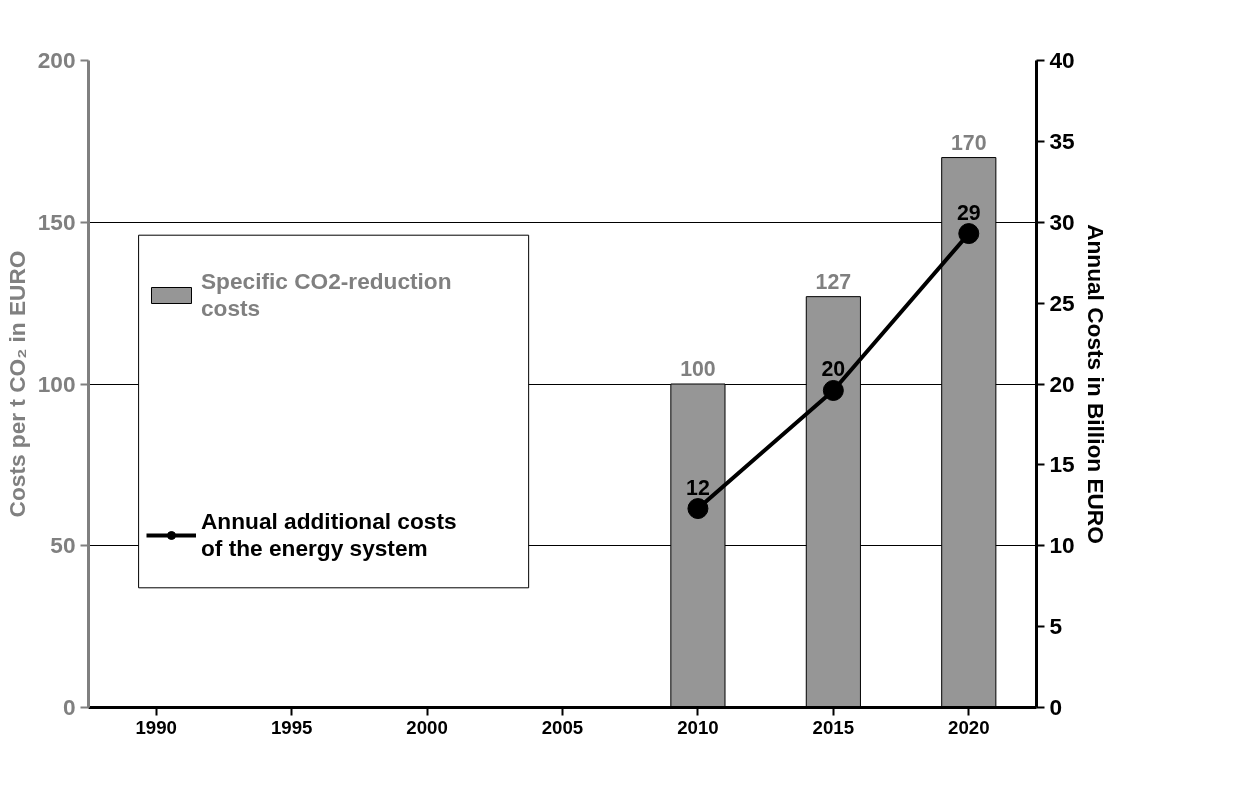 Image resolution: width=1235 pixels, height=787 pixels. Describe the element at coordinates (833, 281) in the screenshot. I see `data-label: 127` at that location.